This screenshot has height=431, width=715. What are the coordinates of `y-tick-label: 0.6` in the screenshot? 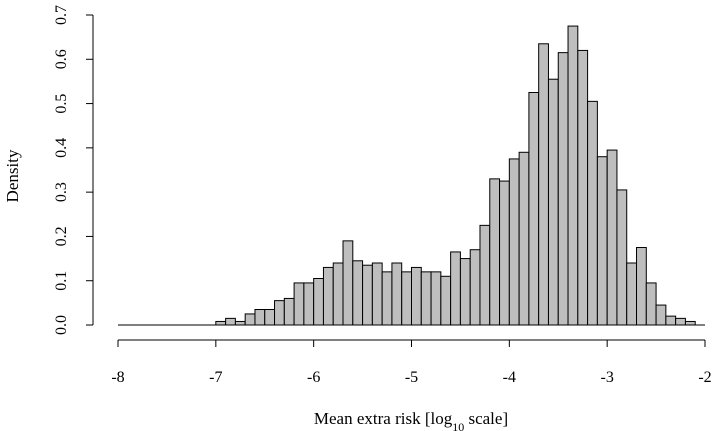 It's located at (61, 59).